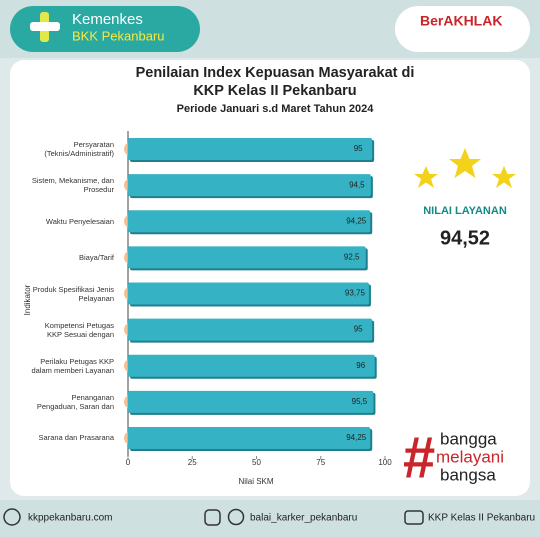  Describe the element at coordinates (360, 401) in the screenshot. I see `value-label: 95,5` at that location.